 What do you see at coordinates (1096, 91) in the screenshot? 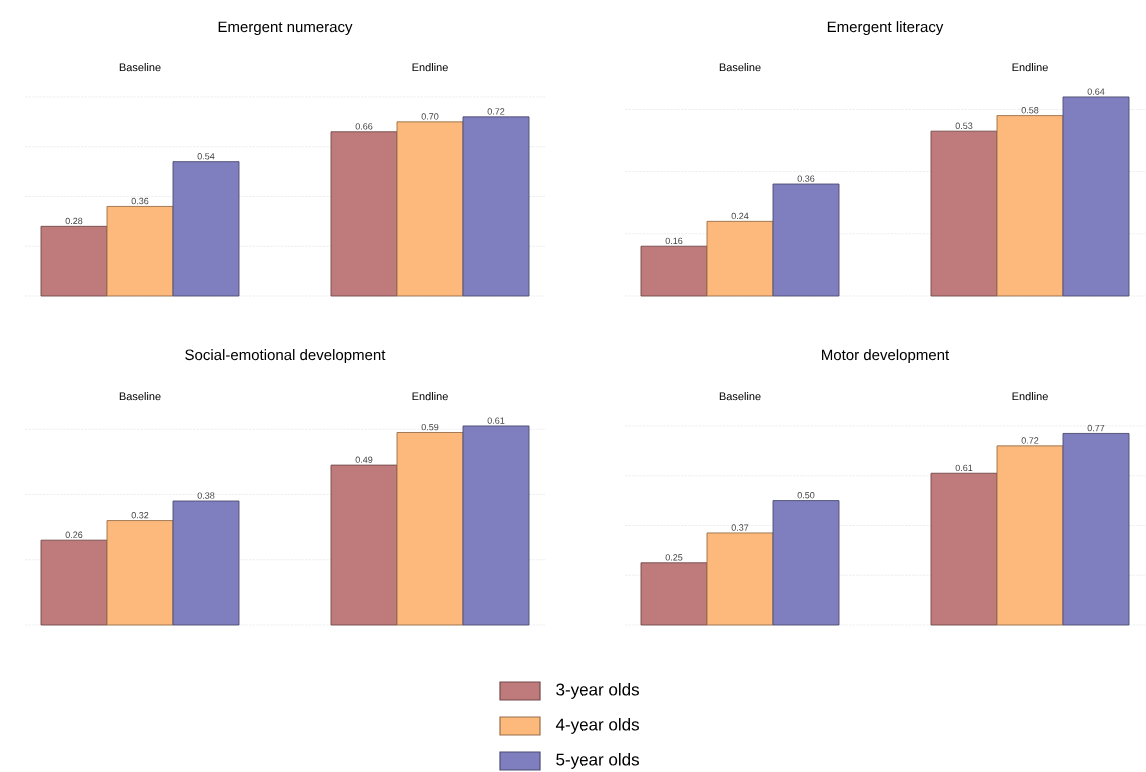
I see `data-label: 0.64` at bounding box center [1096, 91].